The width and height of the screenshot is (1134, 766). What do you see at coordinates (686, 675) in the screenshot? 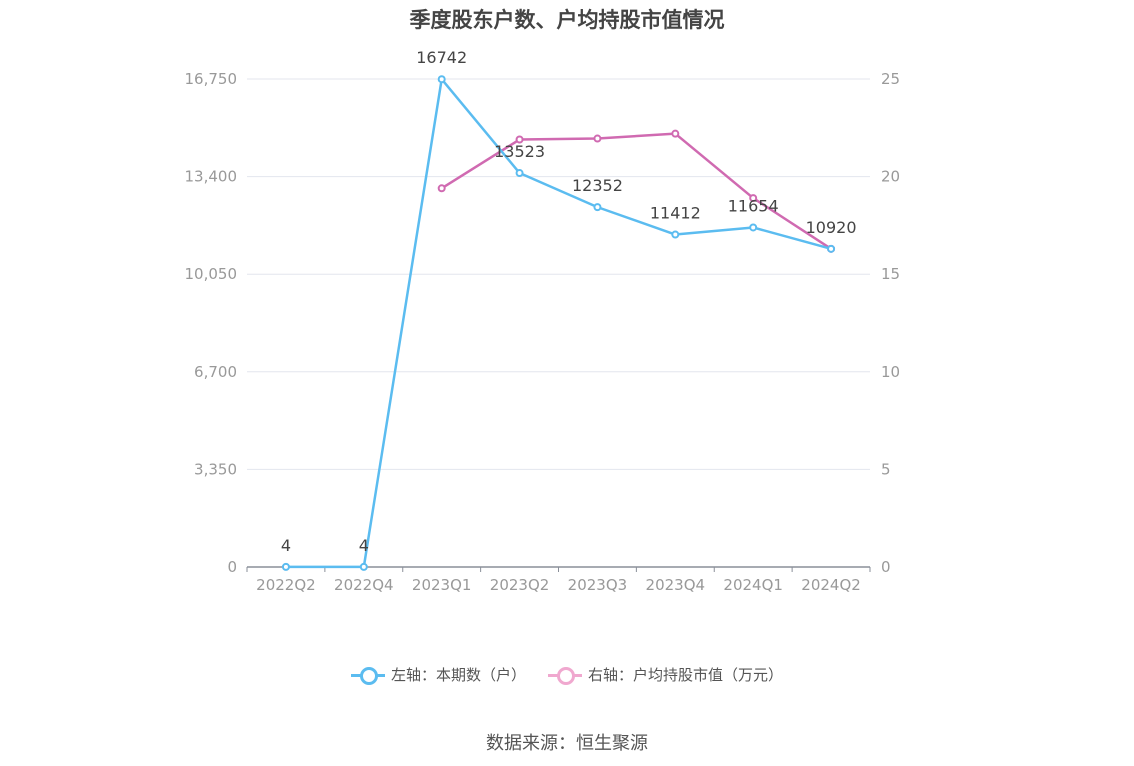
I see `legend-right-label: 右轴：户均持股市值（万元）` at bounding box center [686, 675].